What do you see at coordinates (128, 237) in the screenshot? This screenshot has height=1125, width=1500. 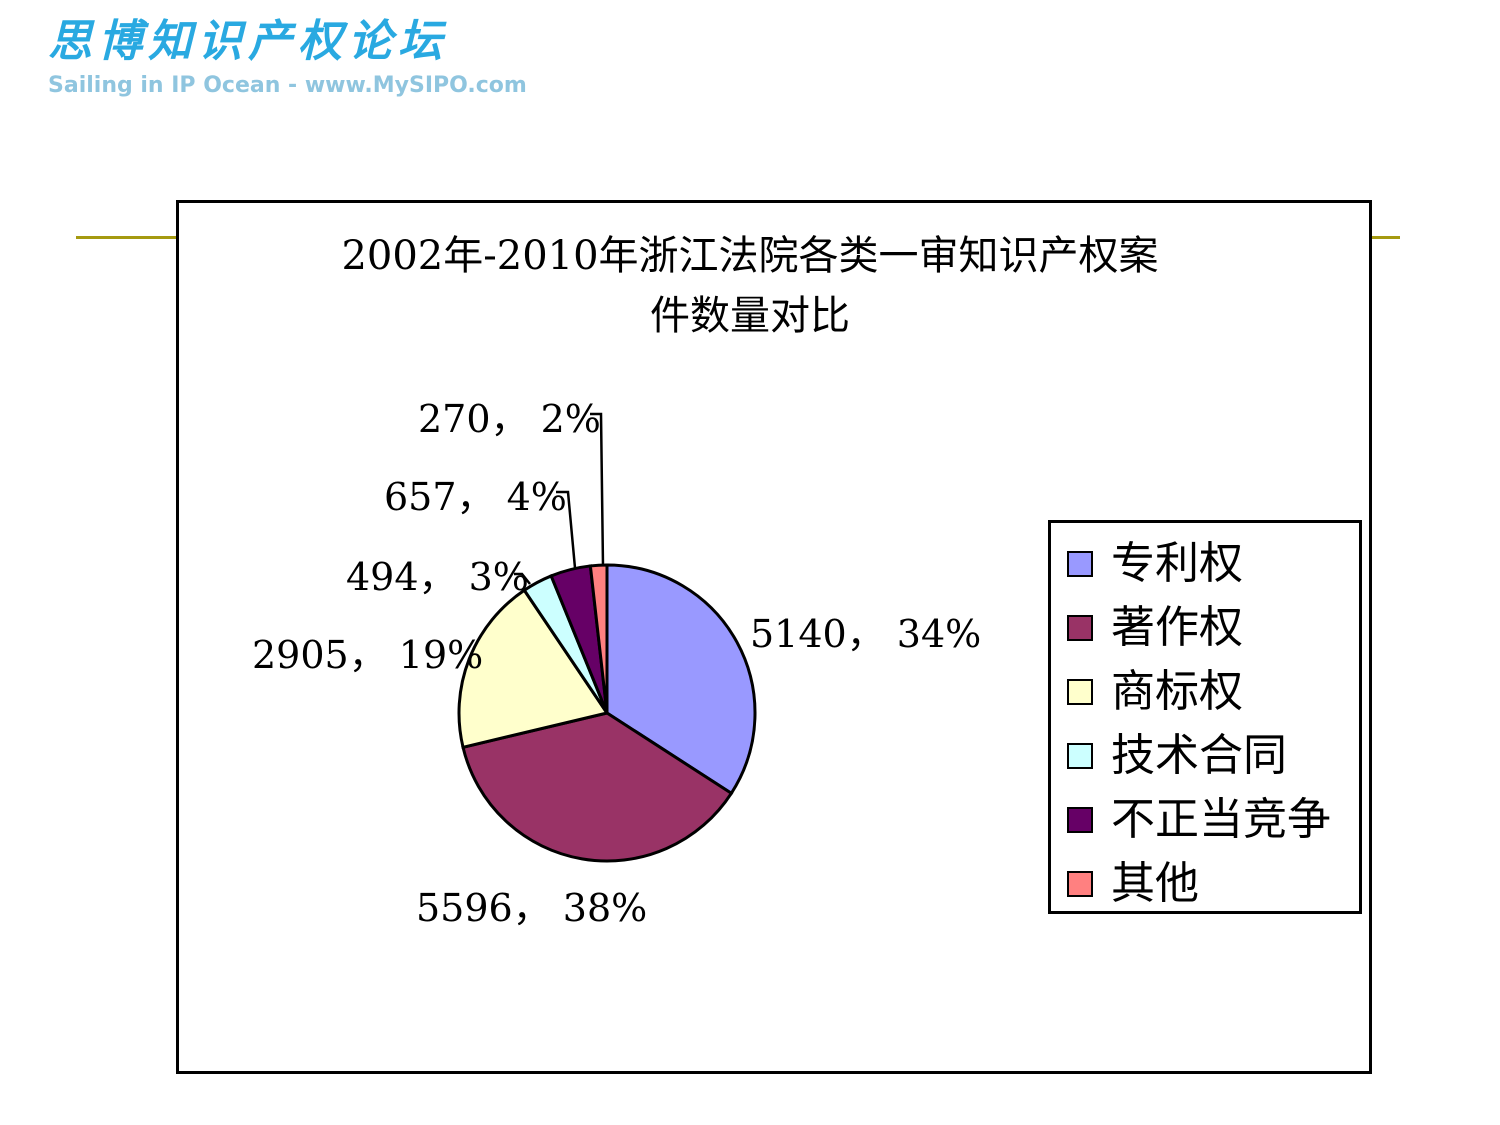 I see `header-rule-left` at bounding box center [128, 237].